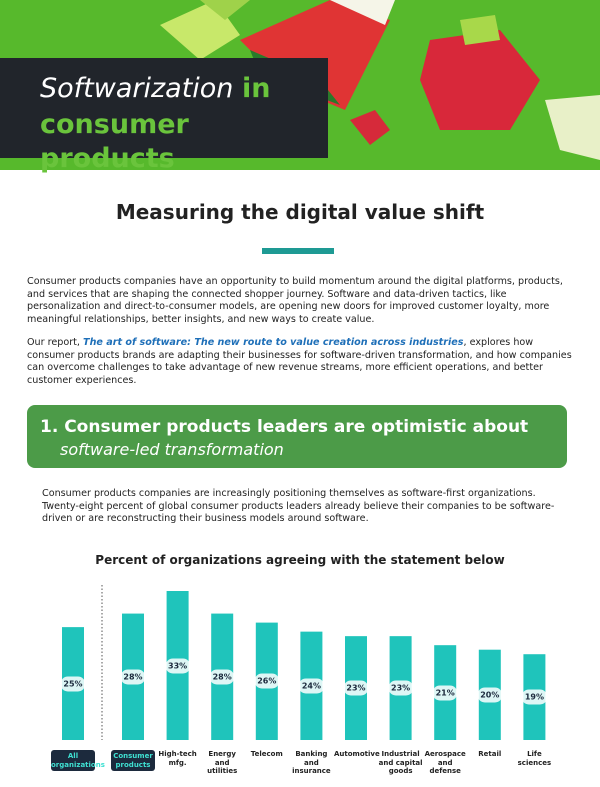  Describe the element at coordinates (178, 665) in the screenshot. I see `value-label: 33%` at that location.